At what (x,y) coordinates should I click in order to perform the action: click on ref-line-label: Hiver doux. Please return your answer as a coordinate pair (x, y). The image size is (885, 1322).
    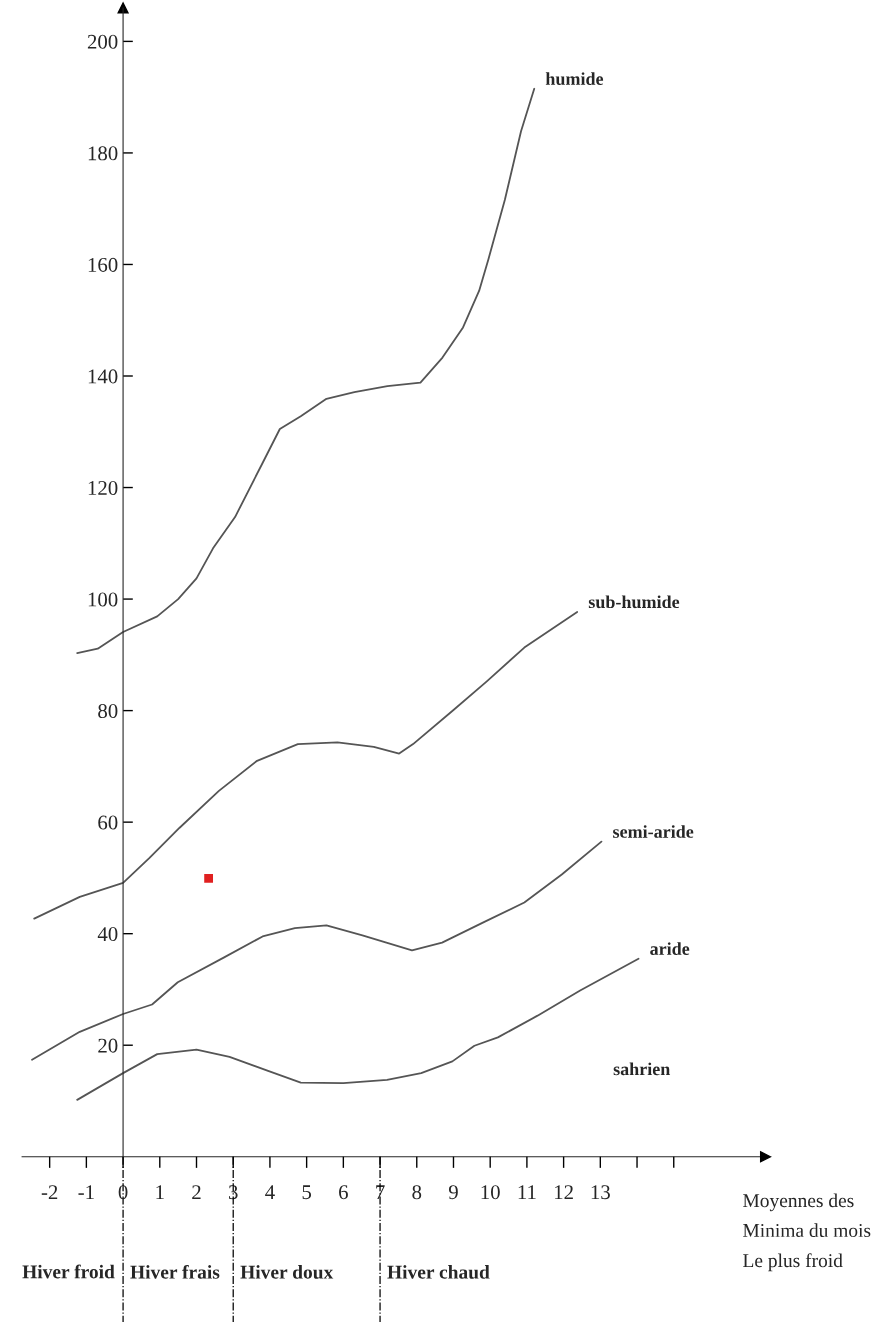
    Looking at the image, I should click on (287, 1272).